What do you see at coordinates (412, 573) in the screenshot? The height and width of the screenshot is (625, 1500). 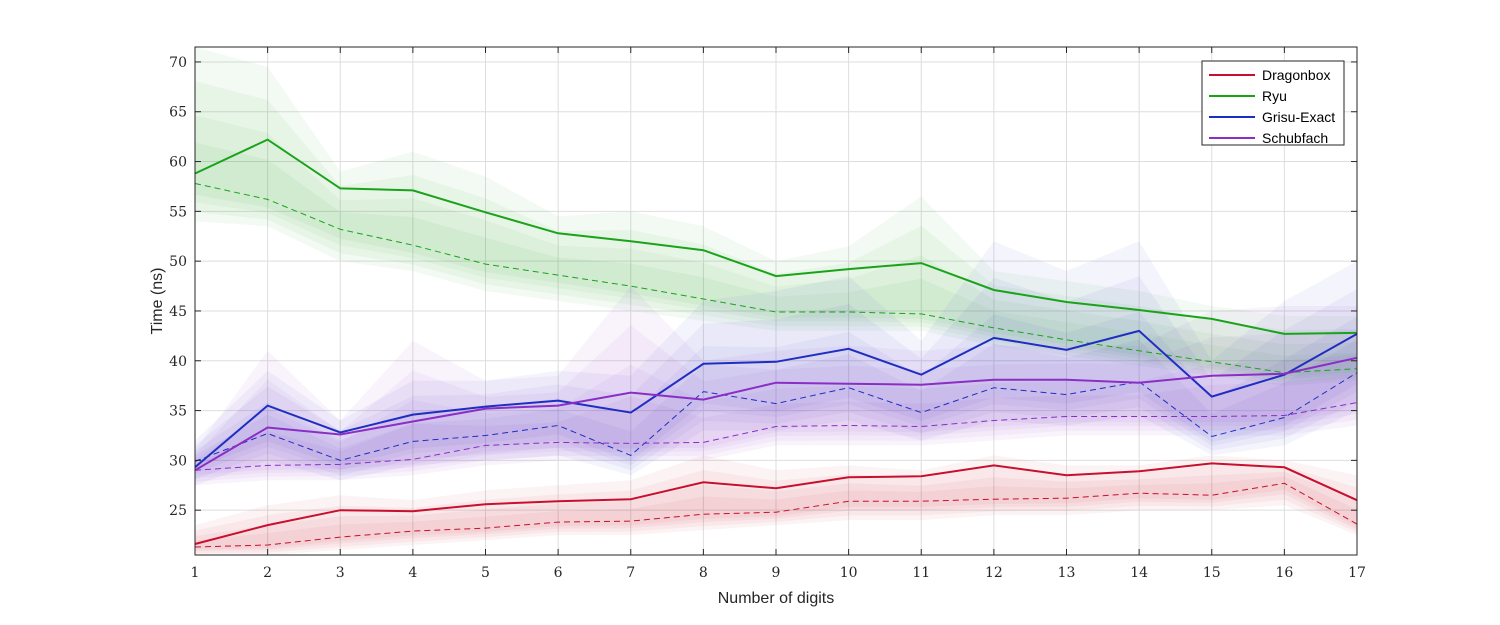 I see `x-tick-label: 4` at bounding box center [412, 573].